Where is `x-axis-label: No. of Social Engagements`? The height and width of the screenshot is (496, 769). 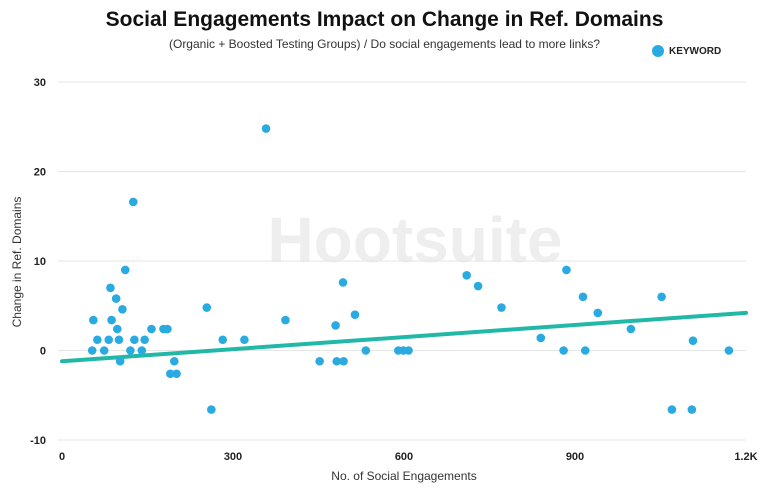
x-axis-label: No. of Social Engagements is located at coordinates (403, 476).